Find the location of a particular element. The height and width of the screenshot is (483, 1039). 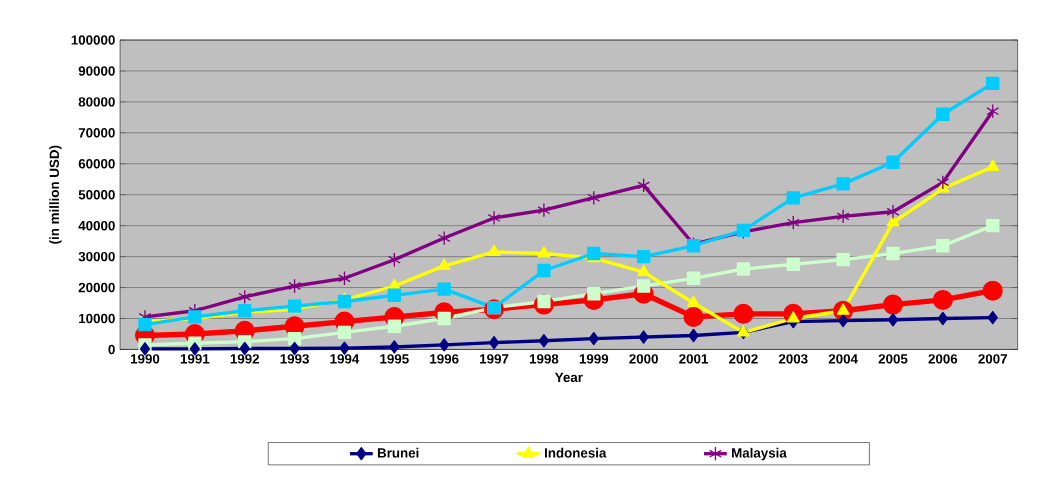

x-tick-label: 1996 is located at coordinates (444, 359).